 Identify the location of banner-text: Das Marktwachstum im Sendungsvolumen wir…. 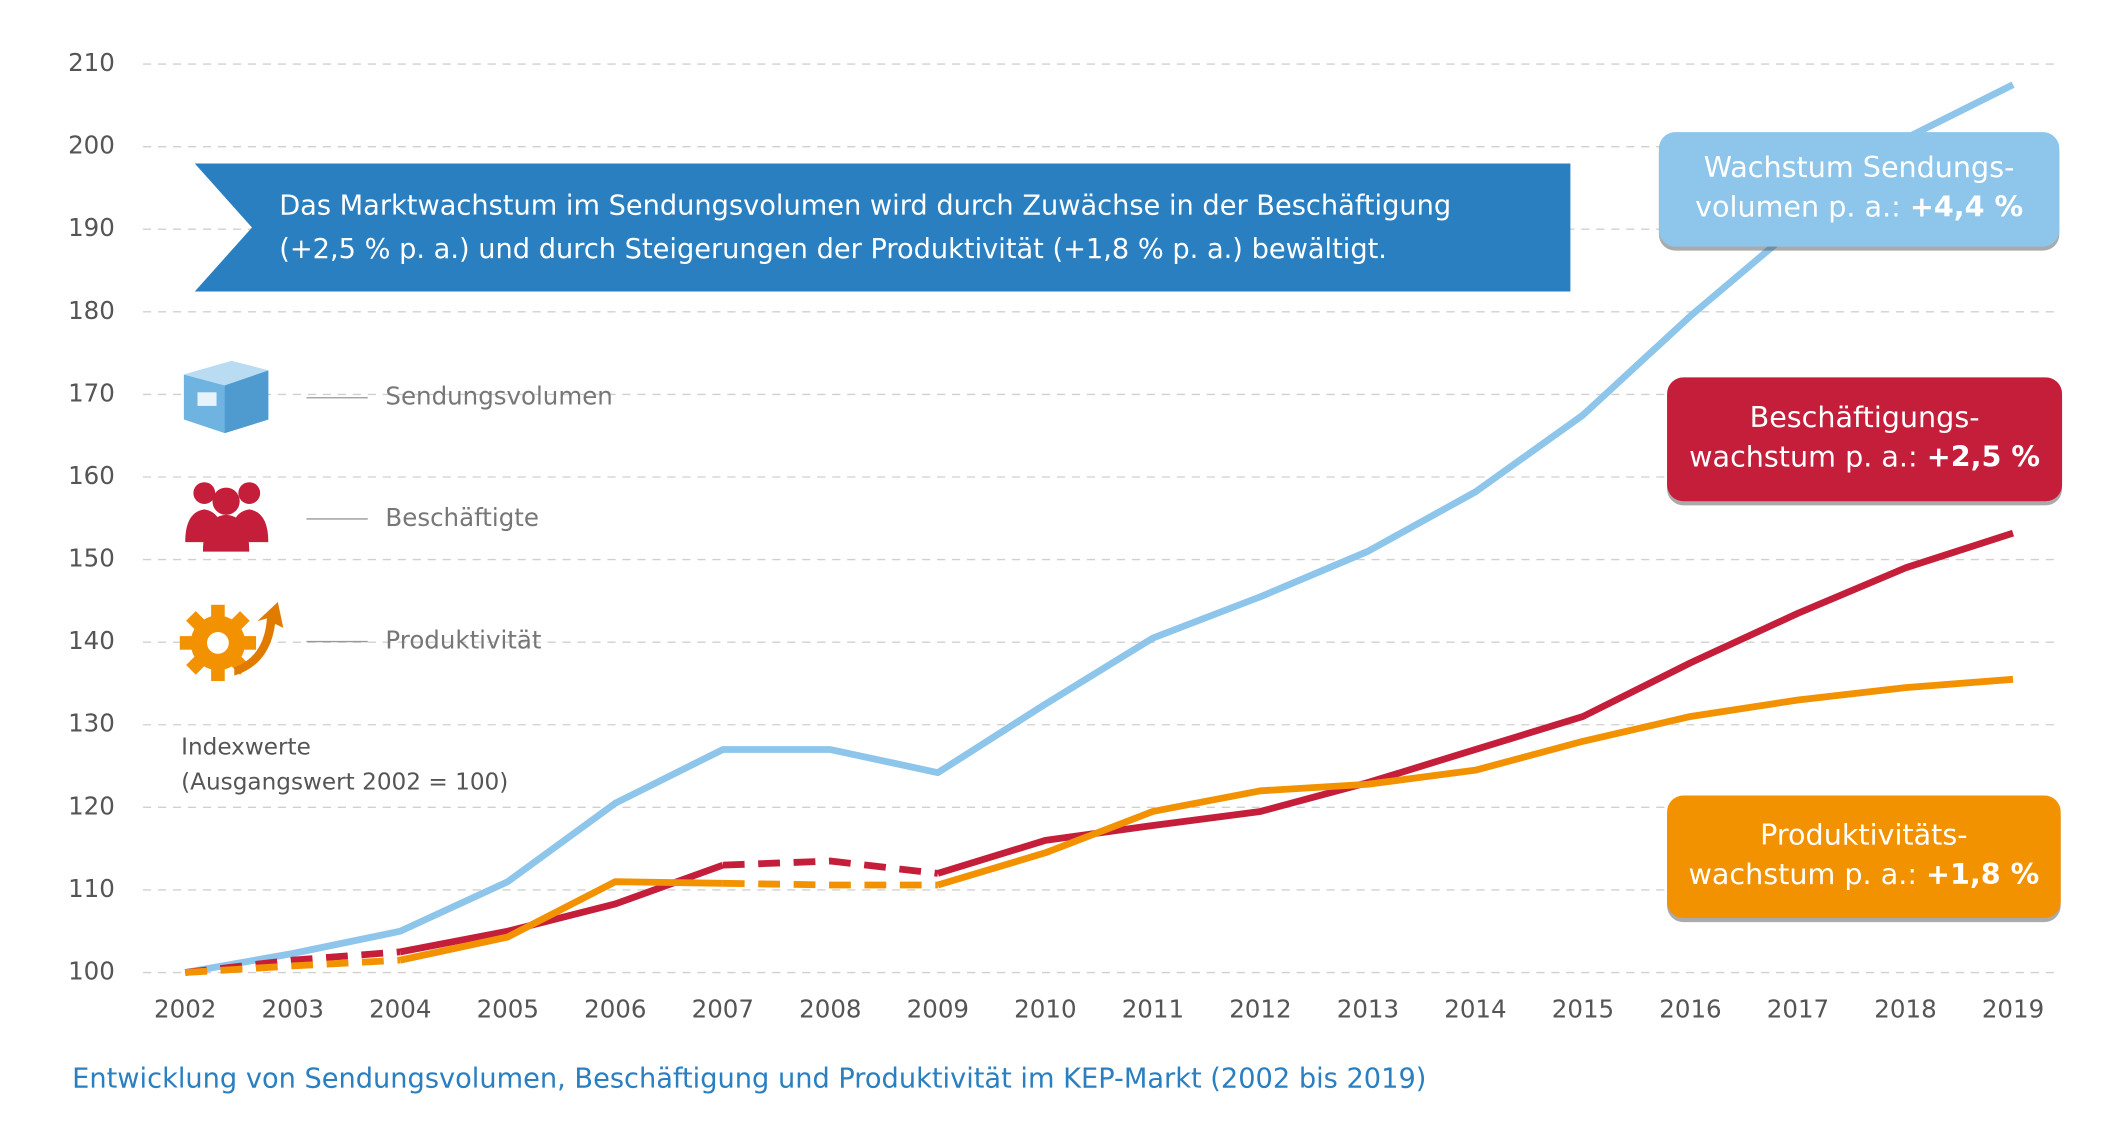
(865, 206).